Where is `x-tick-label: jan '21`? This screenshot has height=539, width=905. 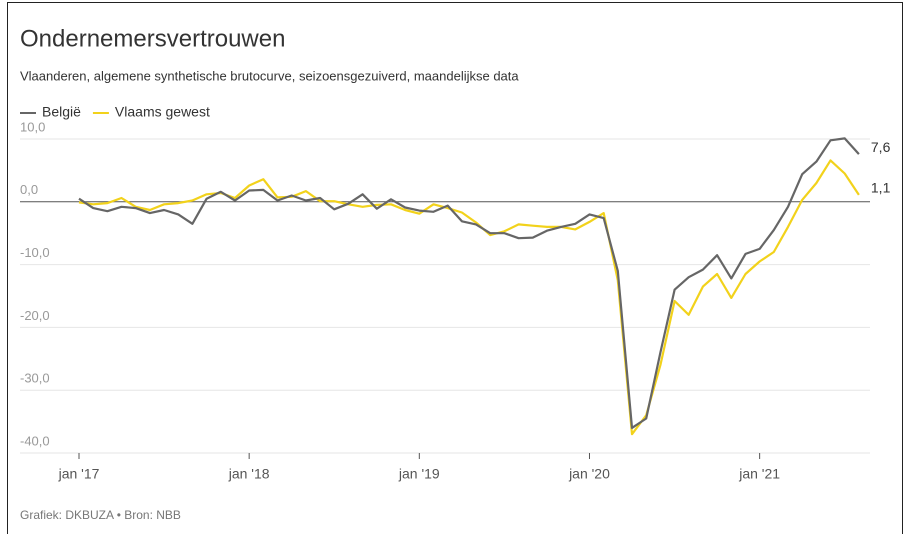
x-tick-label: jan '21 is located at coordinates (759, 474).